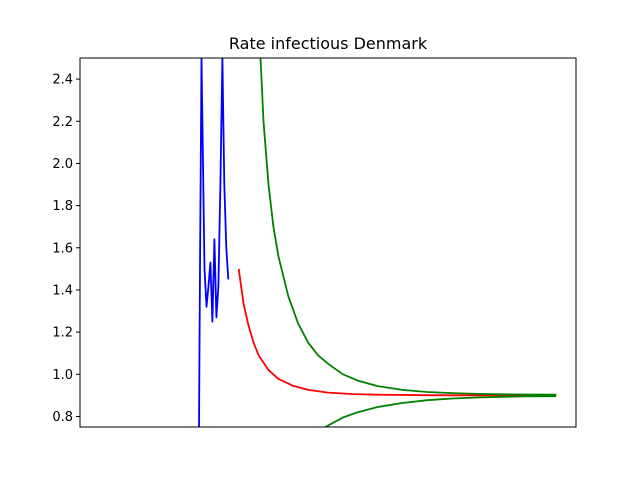  I want to click on chart-title: Rate infectious Denmark, so click(328, 43).